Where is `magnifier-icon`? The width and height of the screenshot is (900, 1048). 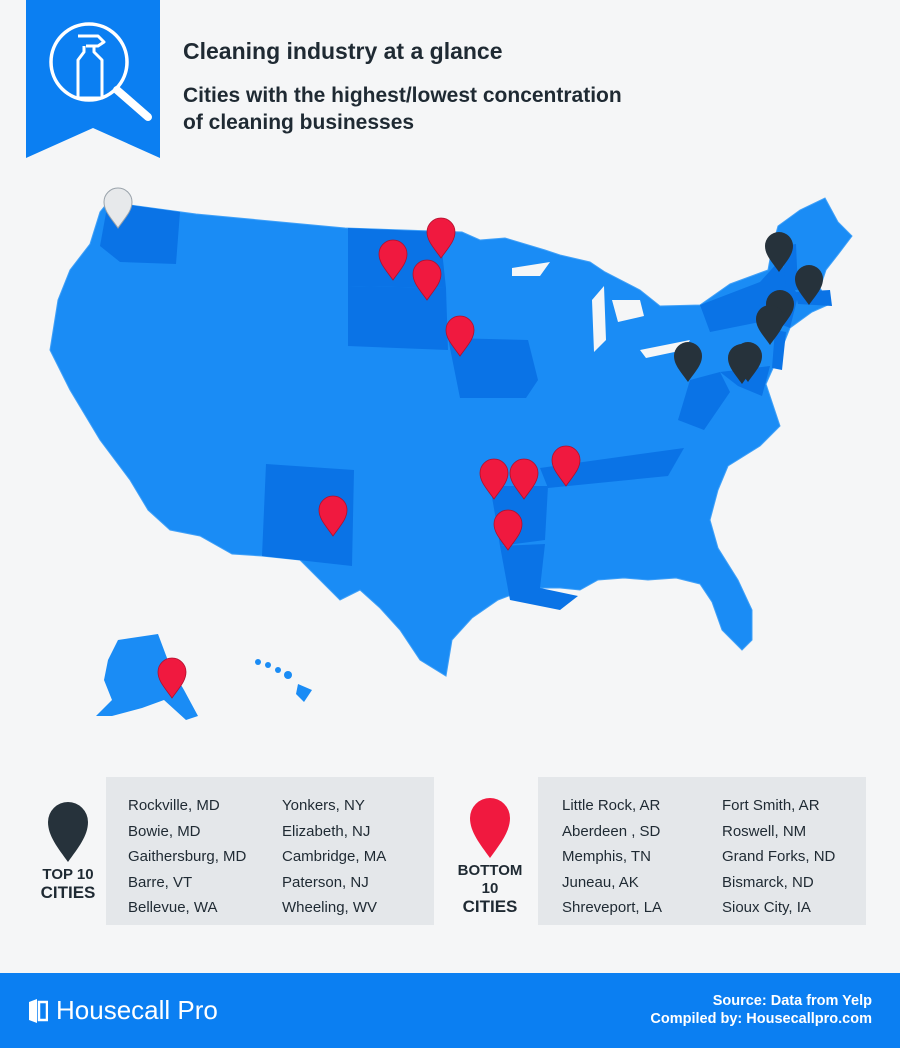
magnifier-icon is located at coordinates (100, 71).